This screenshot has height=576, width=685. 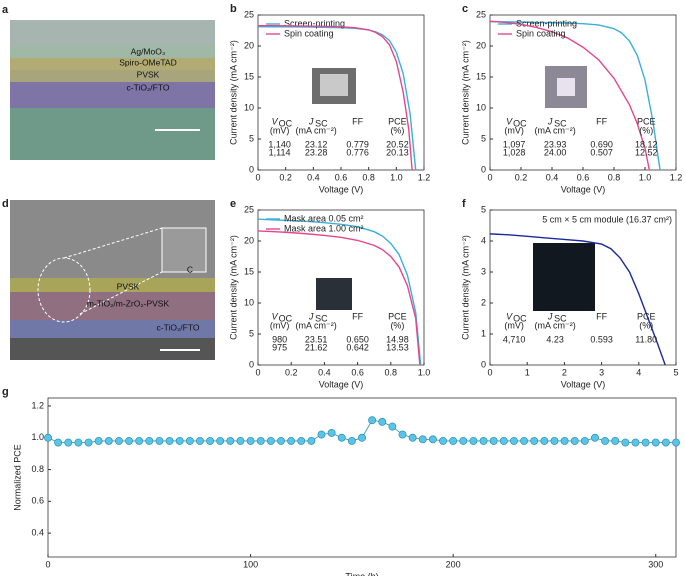 I want to click on sem-image-d, so click(x=112, y=280).